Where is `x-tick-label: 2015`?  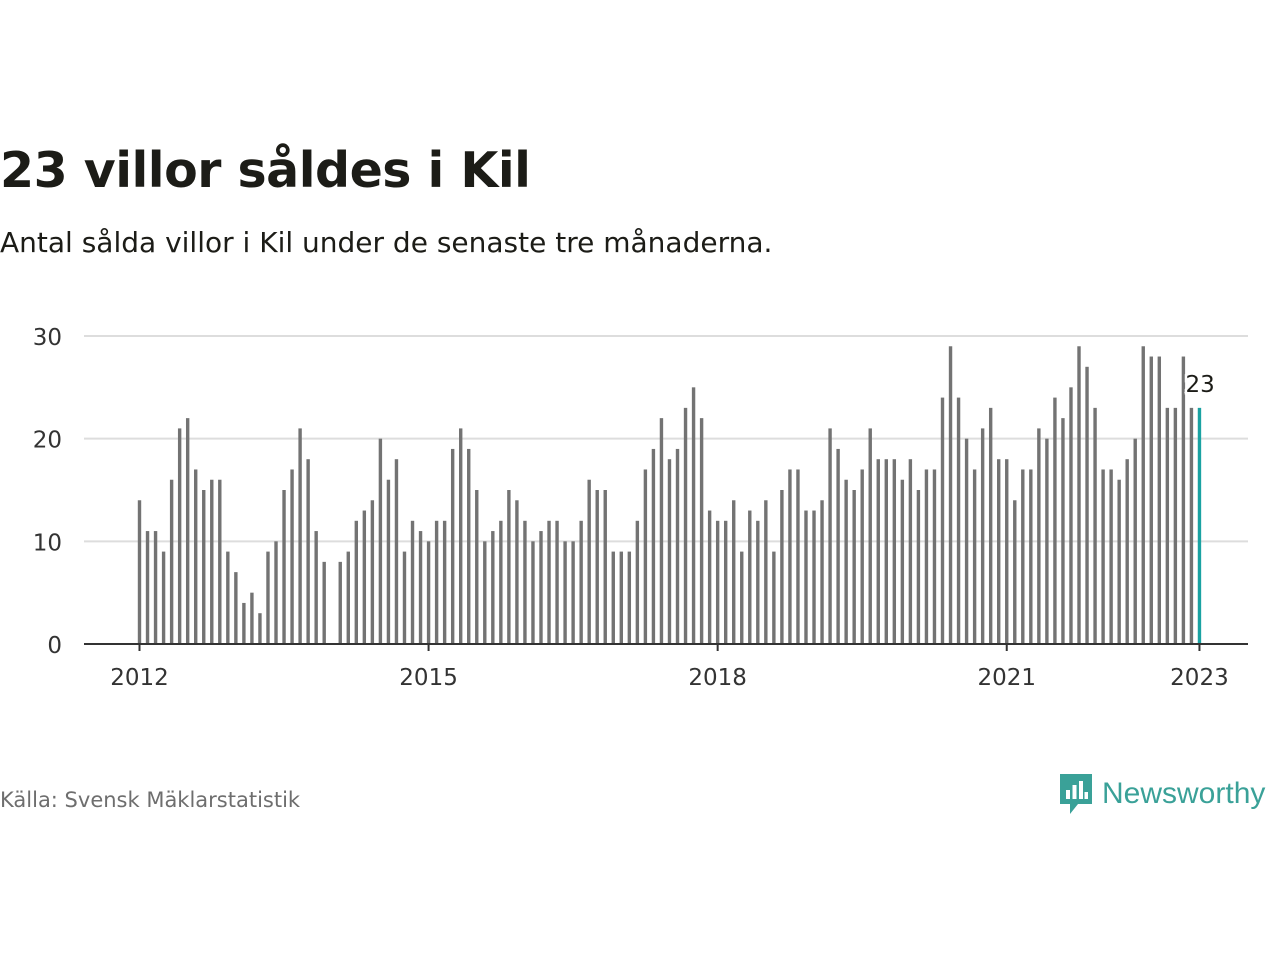 x-tick-label: 2015 is located at coordinates (428, 678).